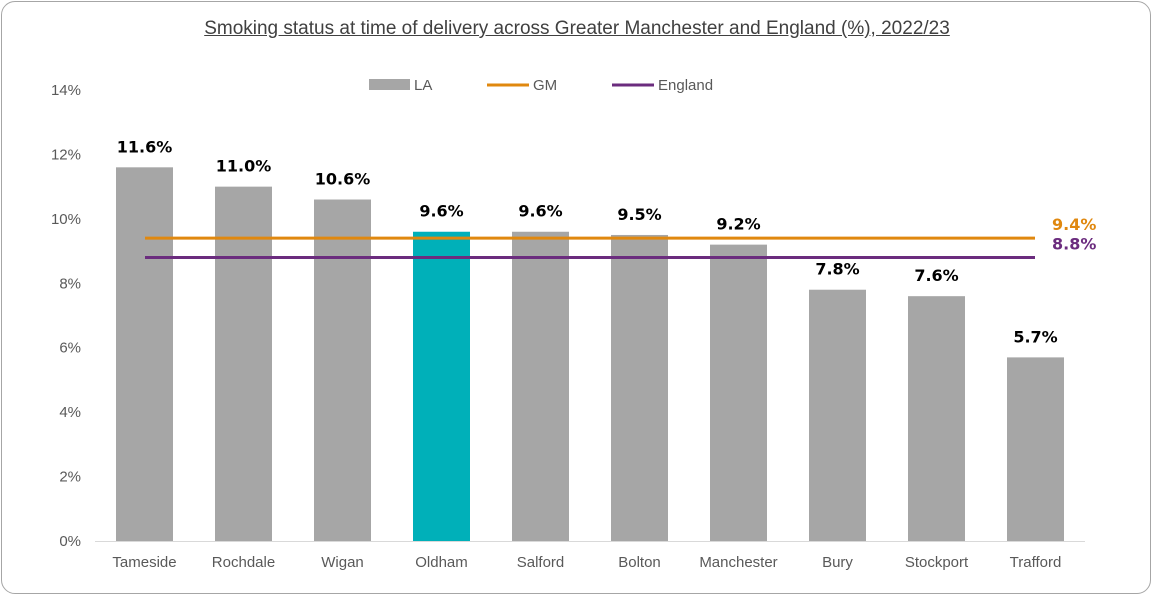 The image size is (1154, 597). I want to click on gm-reference-label: 9.4%, so click(1074, 224).